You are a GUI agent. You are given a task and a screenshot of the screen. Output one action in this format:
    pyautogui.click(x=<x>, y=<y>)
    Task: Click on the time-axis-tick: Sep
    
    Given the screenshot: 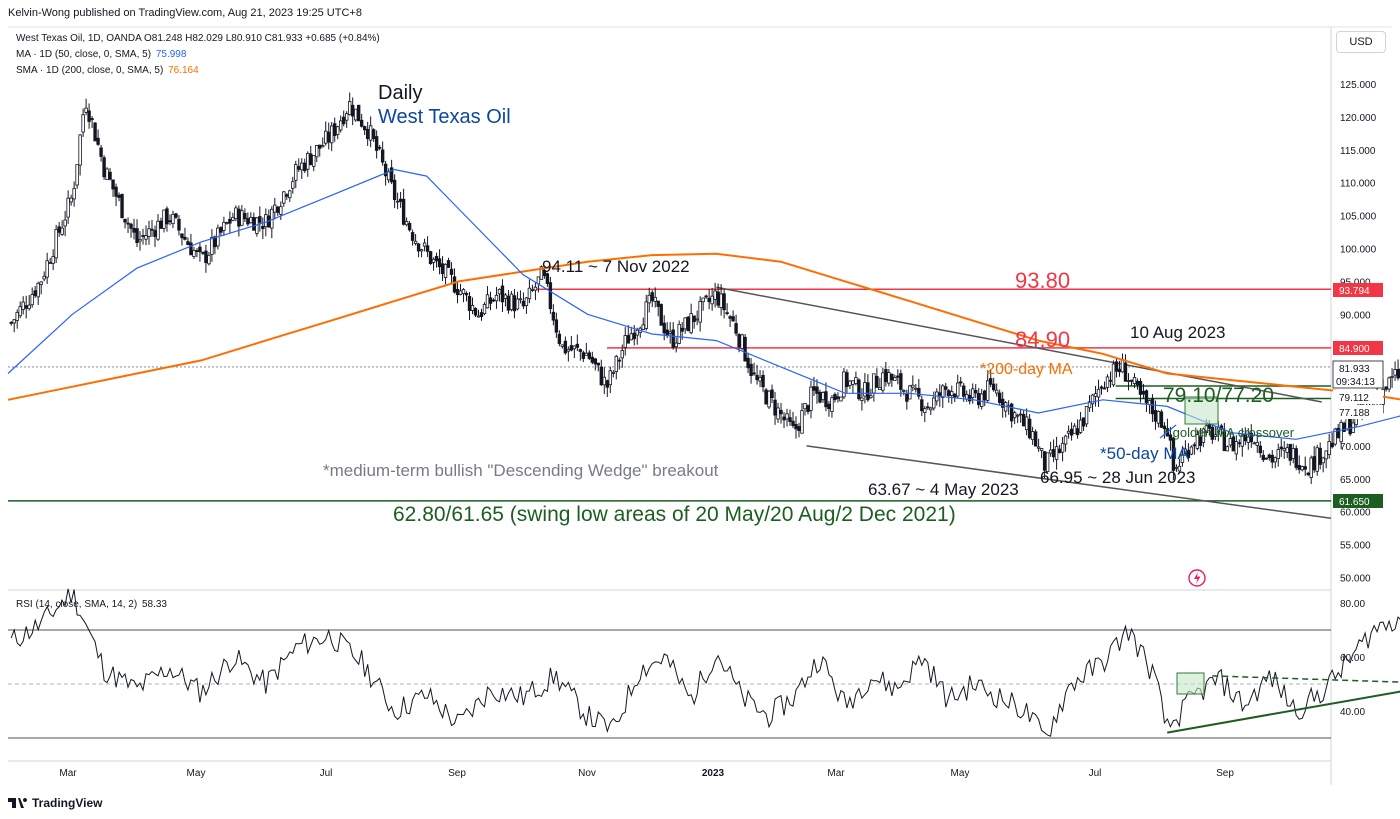 What is the action you would take?
    pyautogui.click(x=457, y=773)
    